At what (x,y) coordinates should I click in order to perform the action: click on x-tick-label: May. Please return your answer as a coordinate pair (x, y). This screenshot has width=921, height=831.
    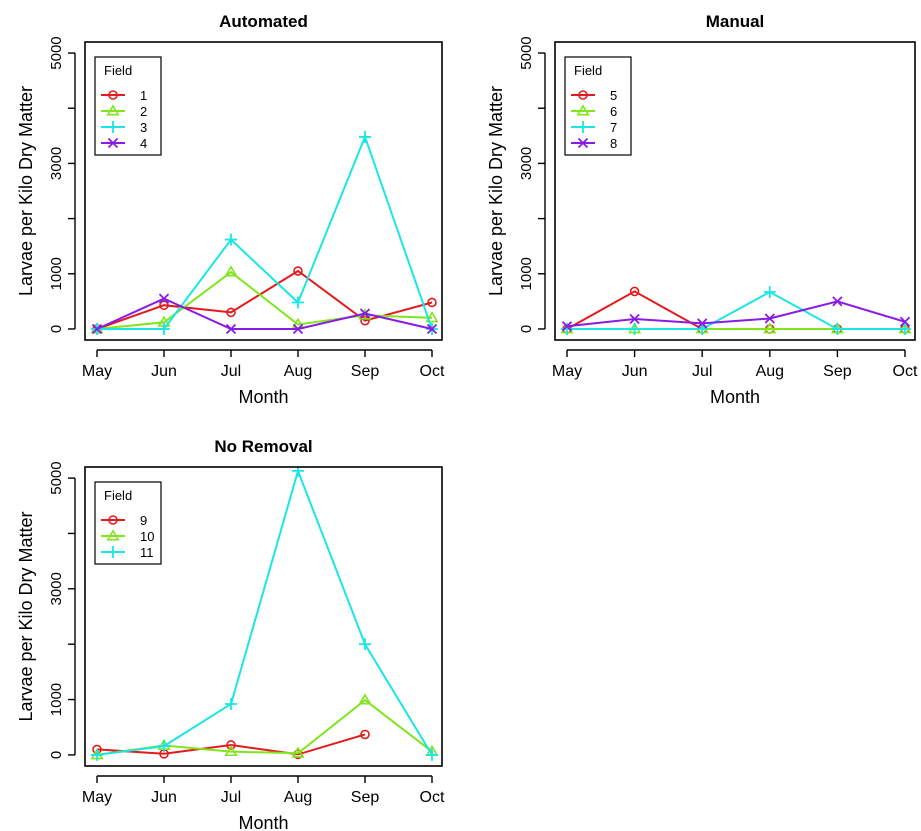
    Looking at the image, I should click on (567, 371).